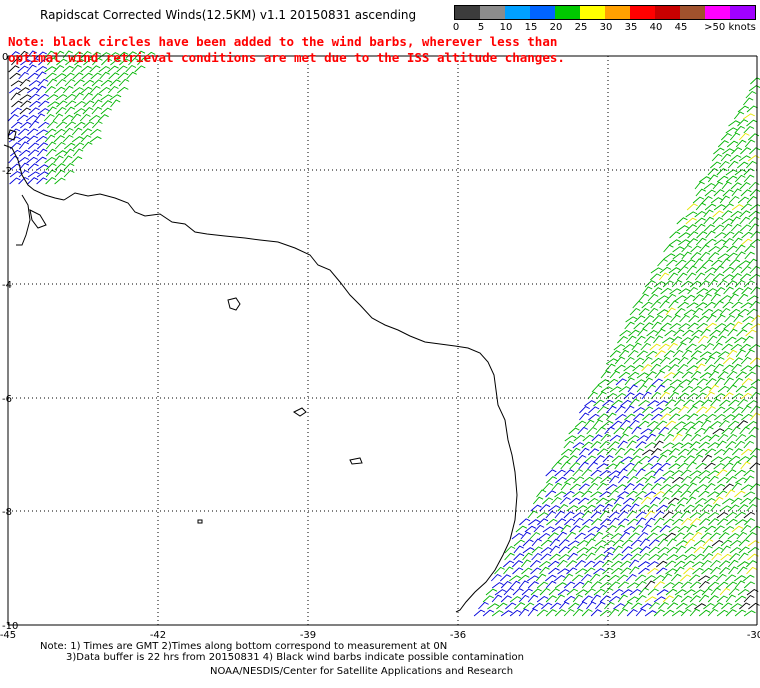 This screenshot has width=760, height=688. I want to click on legend-label: 45, so click(681, 27).